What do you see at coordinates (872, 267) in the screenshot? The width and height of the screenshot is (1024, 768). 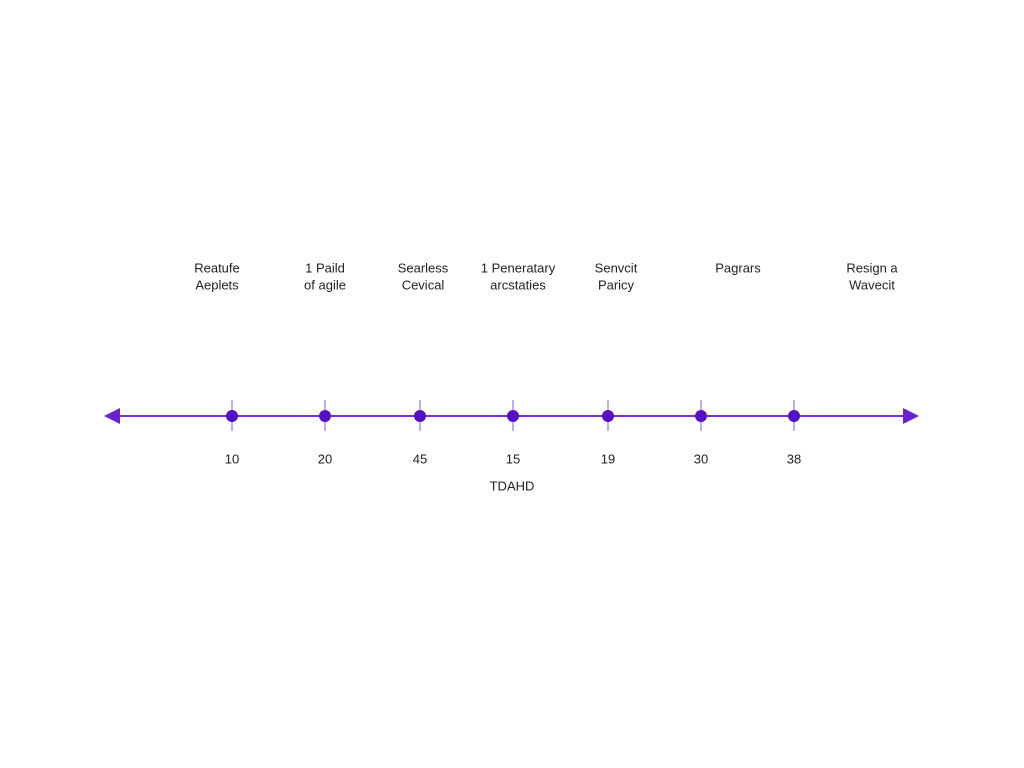 I see `event-label: Resign a` at bounding box center [872, 267].